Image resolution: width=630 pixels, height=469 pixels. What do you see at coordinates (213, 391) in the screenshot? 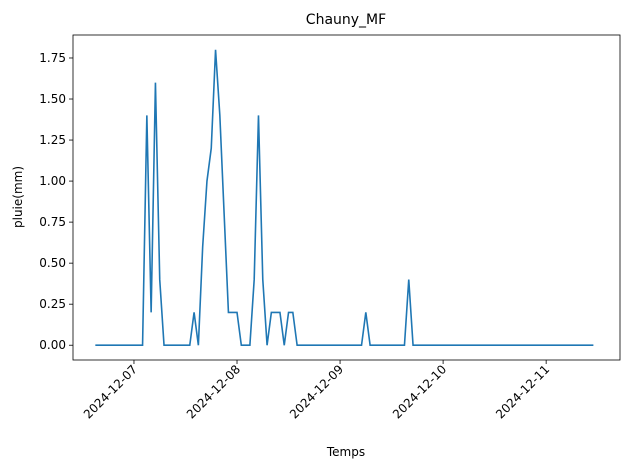
I see `x-tick-label: 2024-12-08` at bounding box center [213, 391].